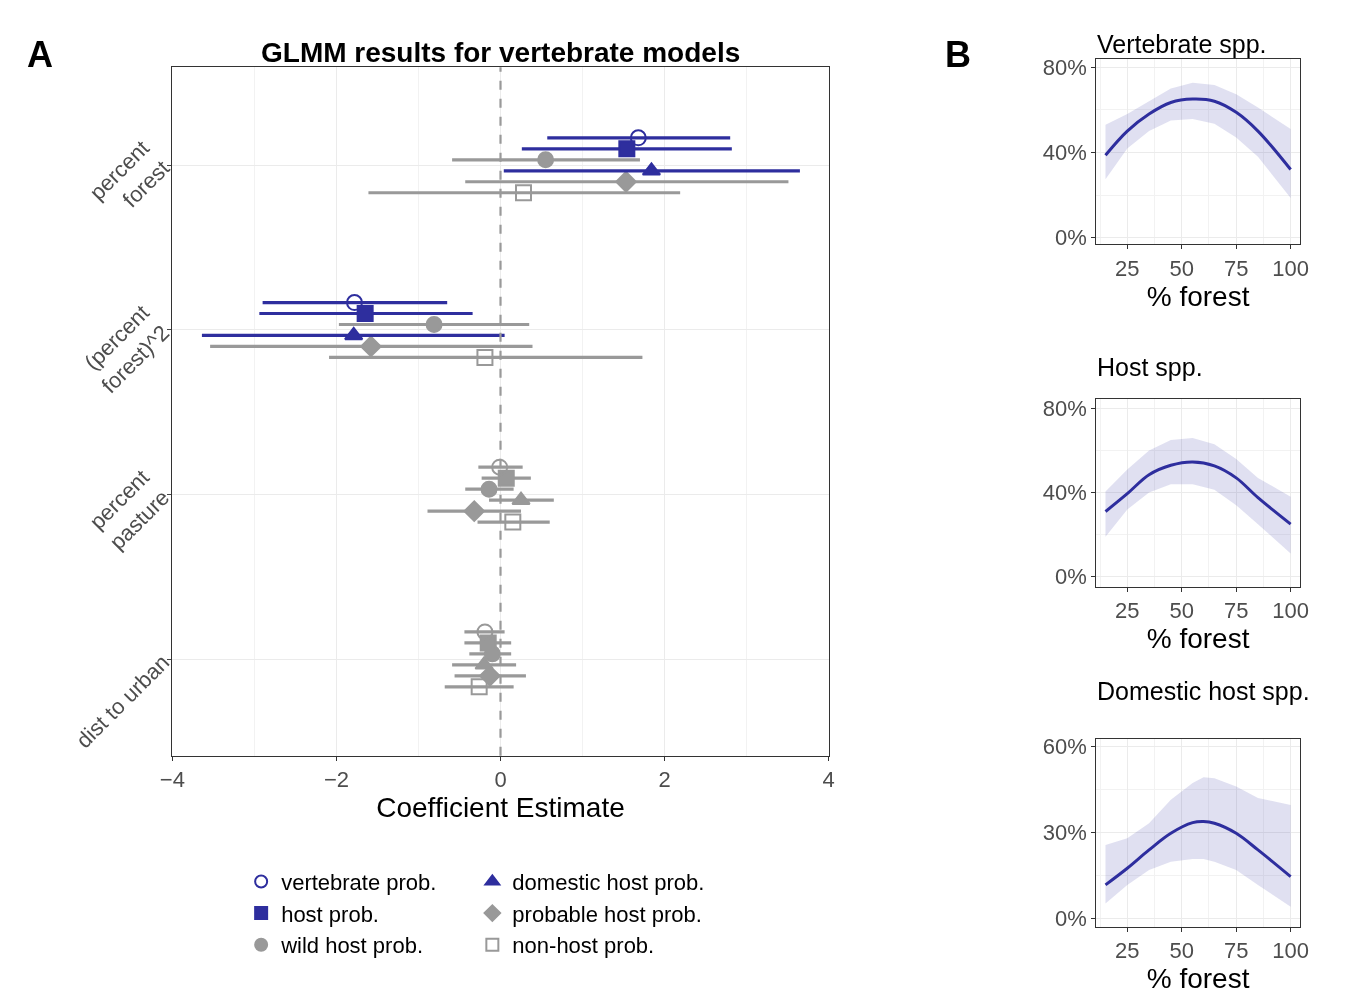 The height and width of the screenshot is (1006, 1364). What do you see at coordinates (359, 883) in the screenshot?
I see `legend-label: vertebrate prob.` at bounding box center [359, 883].